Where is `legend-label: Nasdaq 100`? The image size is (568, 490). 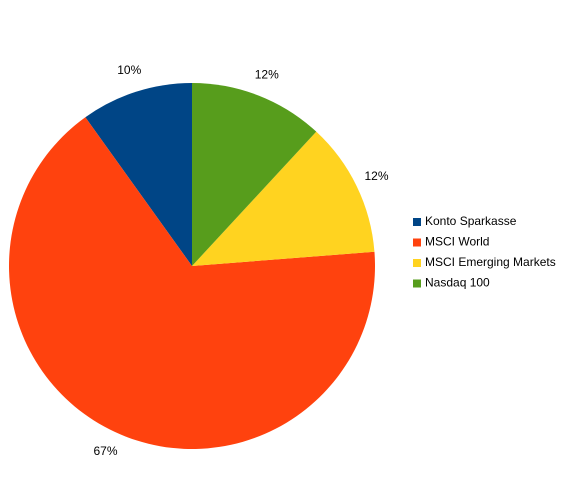 legend-label: Nasdaq 100 is located at coordinates (457, 283).